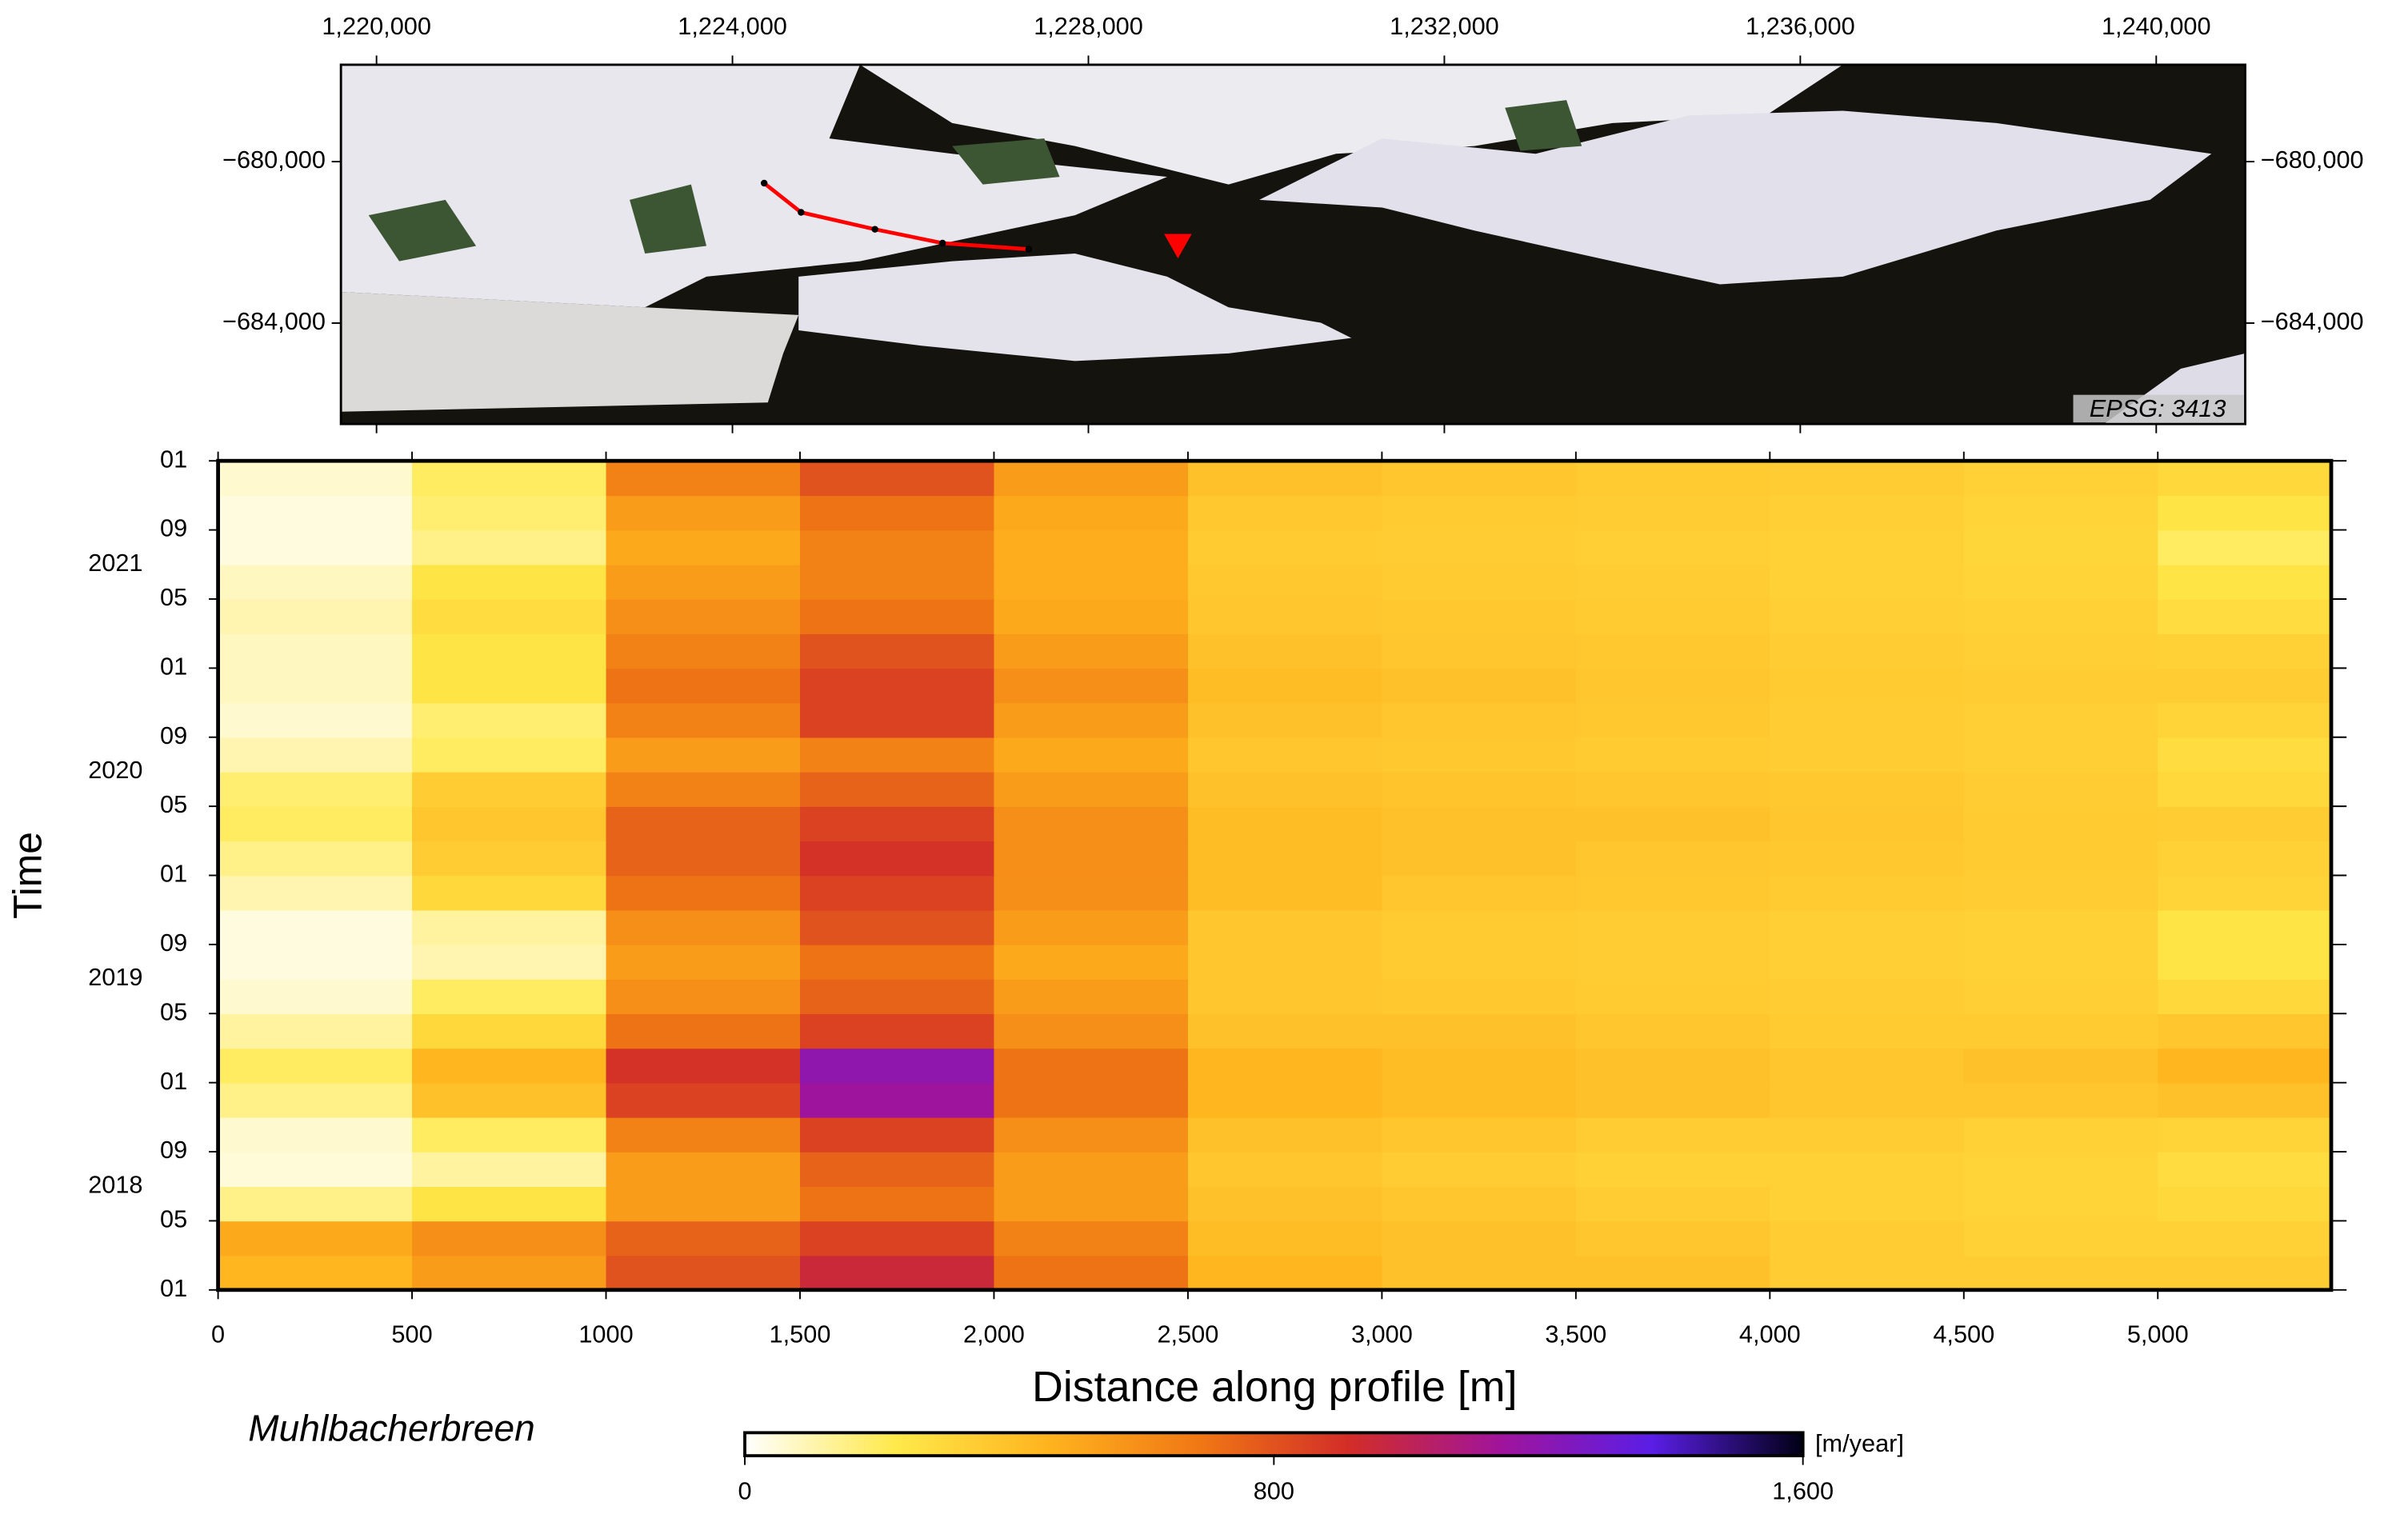 The width and height of the screenshot is (2408, 1522). What do you see at coordinates (173, 528) in the screenshot?
I see `y-tick-label: 09` at bounding box center [173, 528].